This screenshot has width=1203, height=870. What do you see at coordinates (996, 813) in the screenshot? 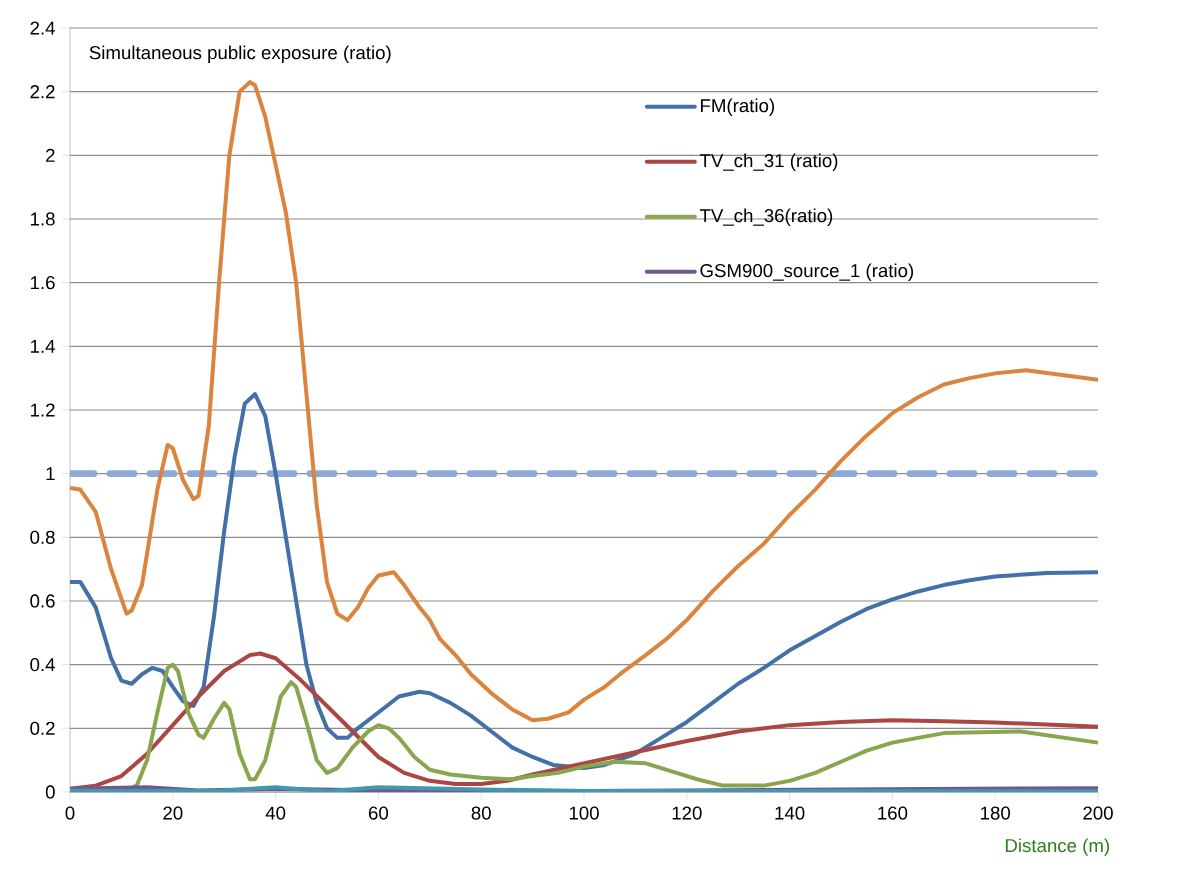
I see `x-tick-label: 180` at bounding box center [996, 813].